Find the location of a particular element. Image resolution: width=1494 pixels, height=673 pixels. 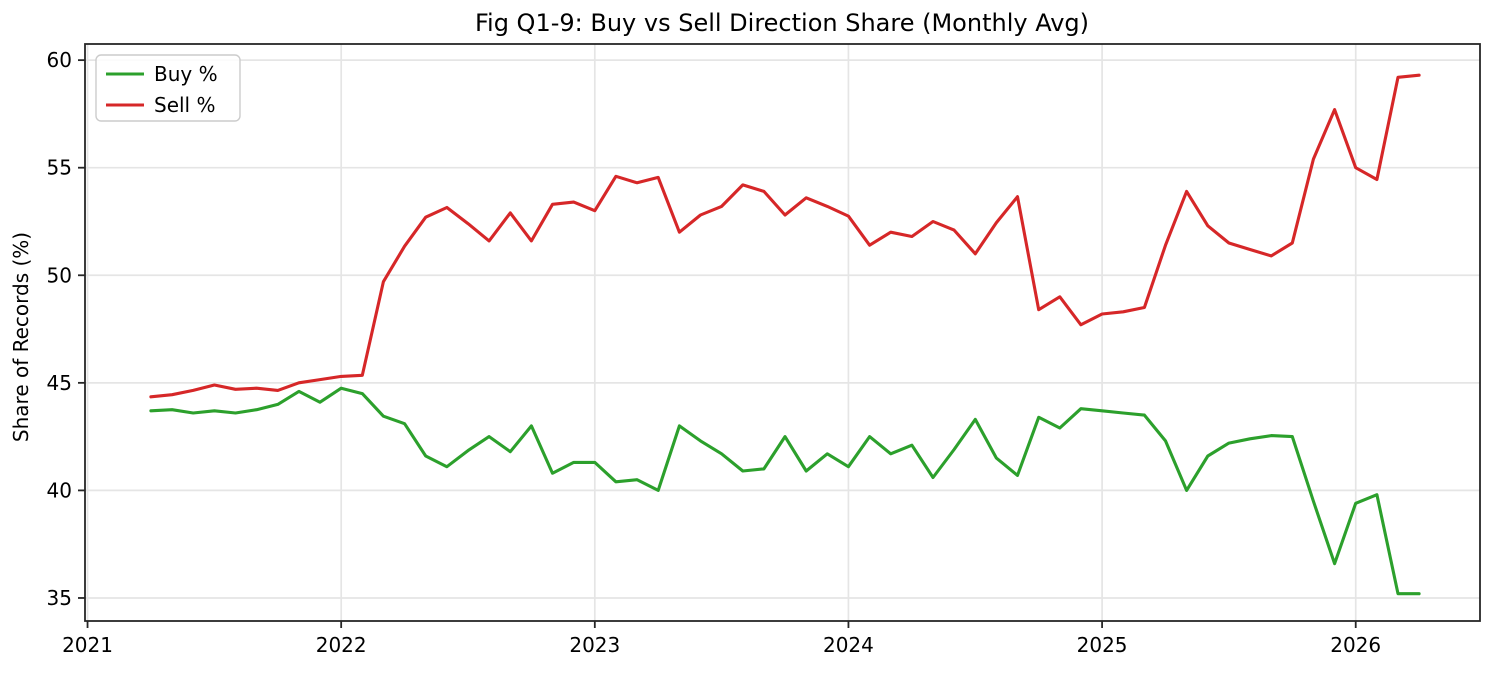

y-tick-label: 40 is located at coordinates (59, 490).